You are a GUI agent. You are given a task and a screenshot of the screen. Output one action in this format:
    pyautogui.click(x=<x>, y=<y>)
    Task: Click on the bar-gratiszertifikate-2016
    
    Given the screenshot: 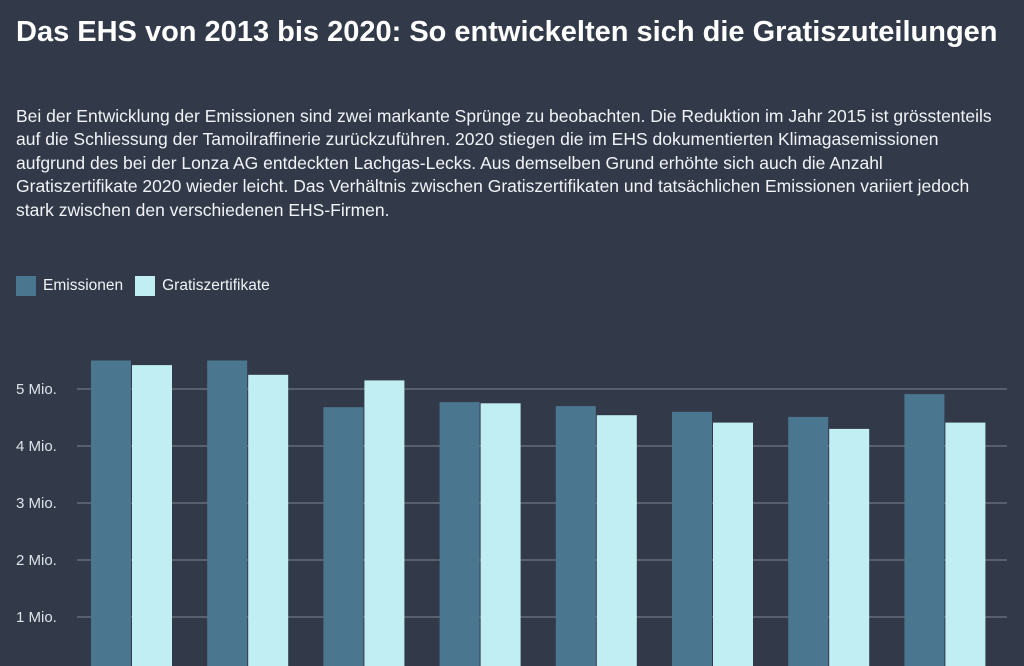 What is the action you would take?
    pyautogui.click(x=500, y=534)
    